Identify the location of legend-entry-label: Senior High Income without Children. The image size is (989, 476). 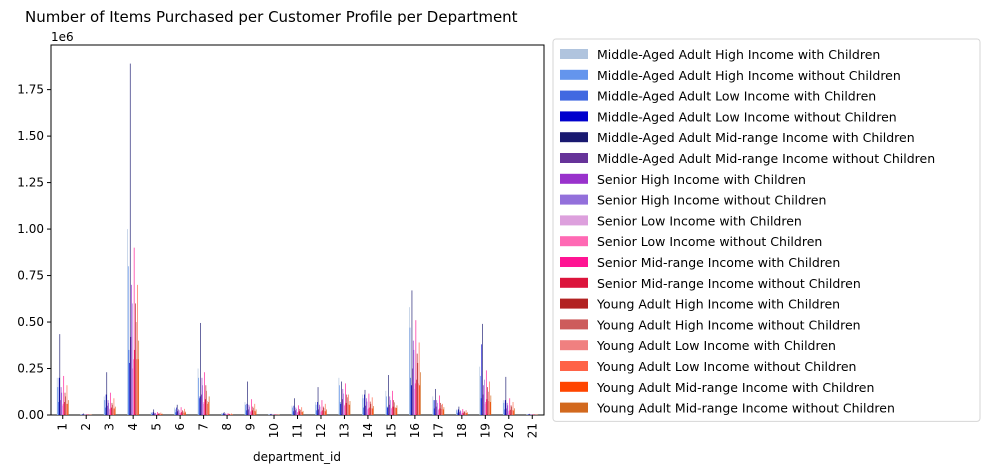
(711, 200).